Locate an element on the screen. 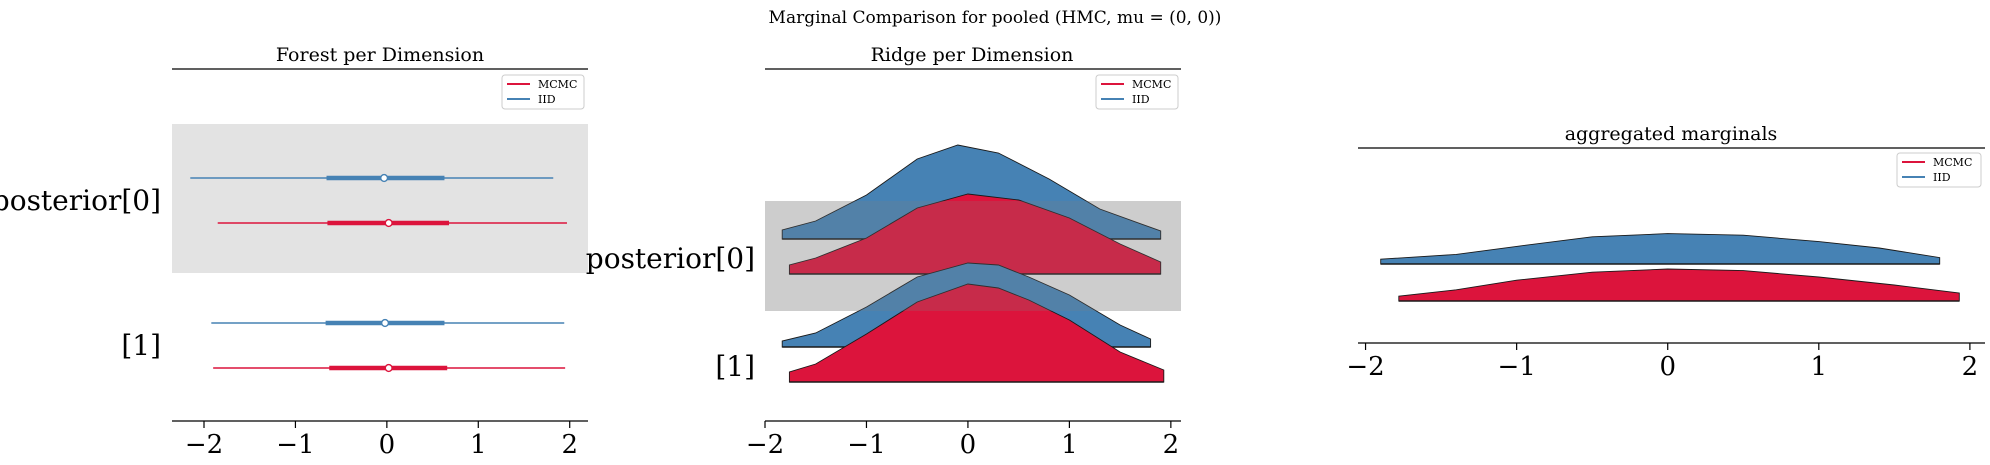  aggregated-legend: MCMC IID is located at coordinates (1939, 170).